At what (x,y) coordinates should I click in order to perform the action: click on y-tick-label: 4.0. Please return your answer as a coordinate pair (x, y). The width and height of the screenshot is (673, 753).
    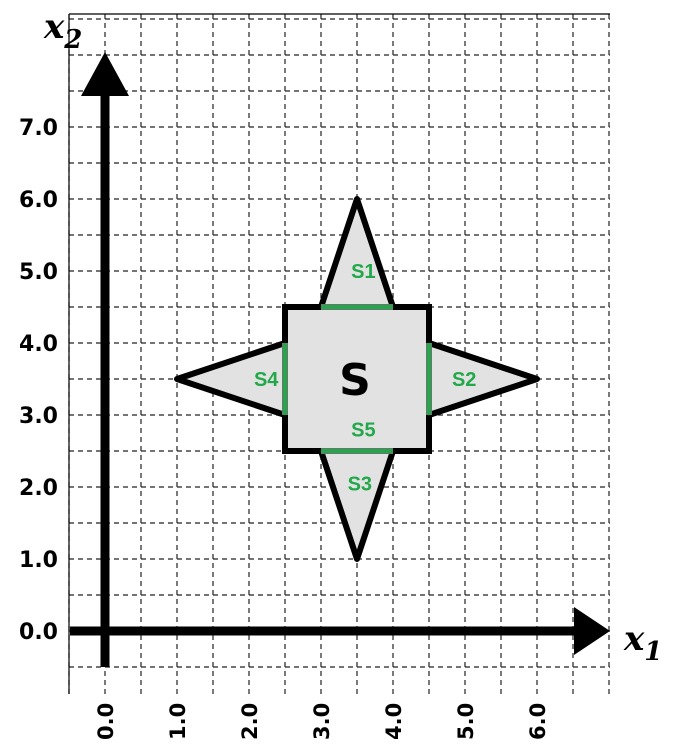
    Looking at the image, I should click on (38, 344).